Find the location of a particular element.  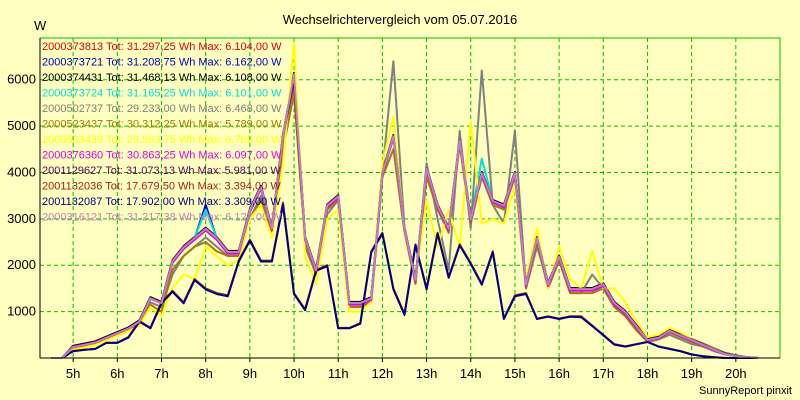

y-axis-unit-label: W is located at coordinates (40, 25).